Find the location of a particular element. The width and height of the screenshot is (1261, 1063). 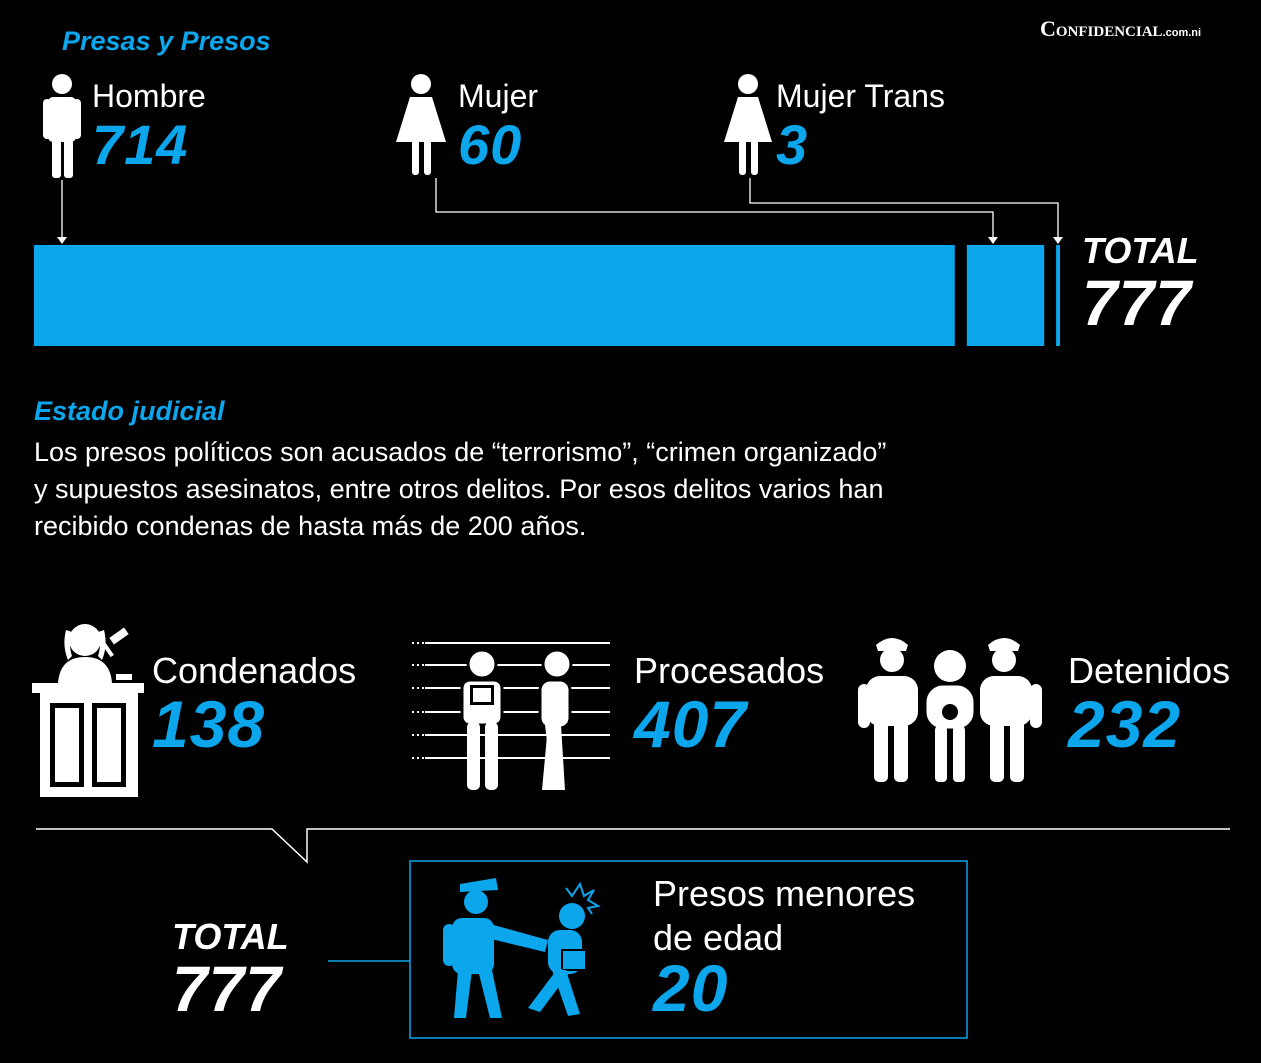

status-total-value: 777 is located at coordinates (227, 989).